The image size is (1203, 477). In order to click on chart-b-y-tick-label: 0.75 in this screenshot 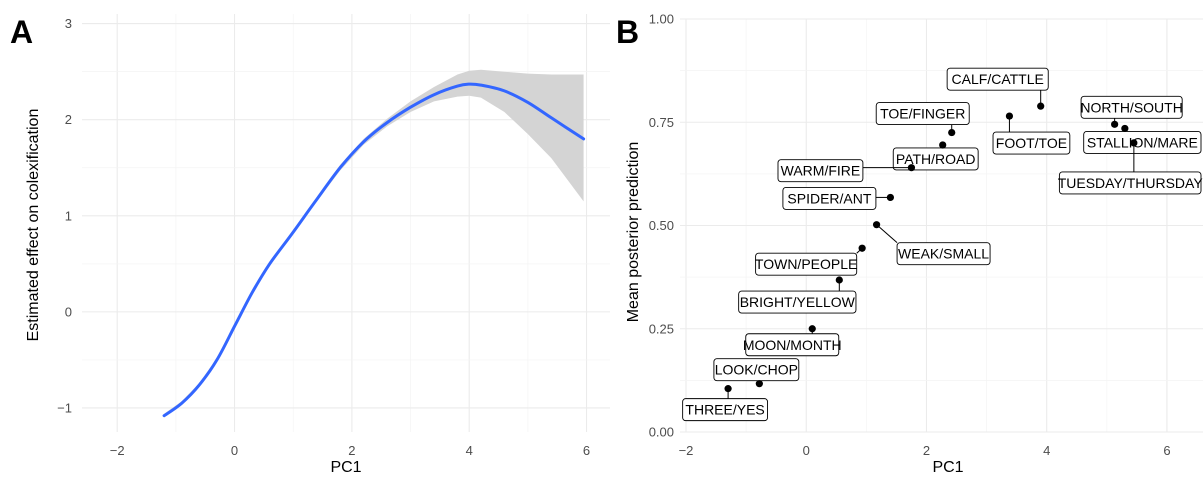, I will do `click(661, 122)`.